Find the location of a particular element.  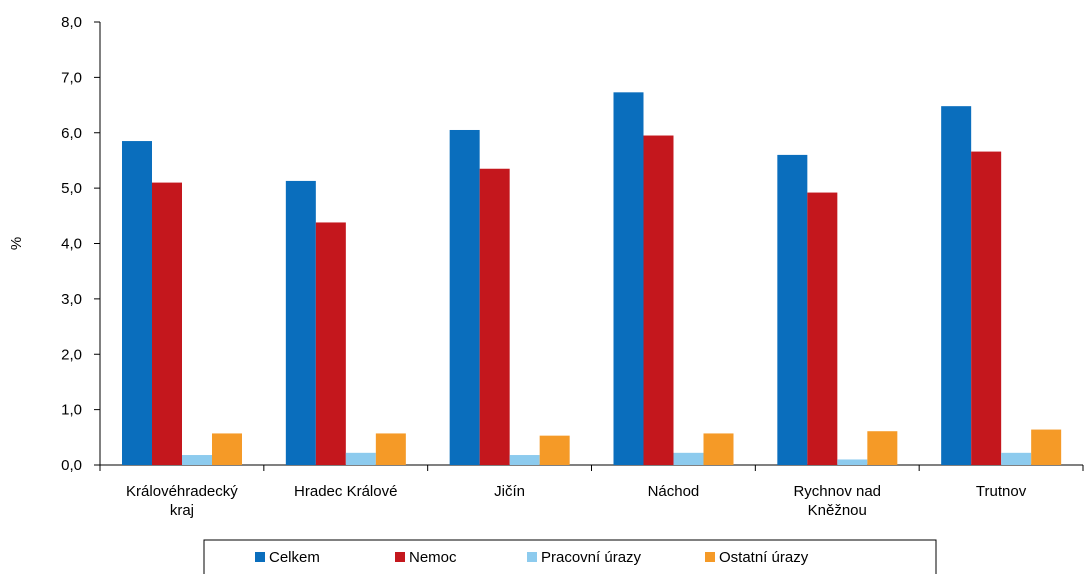

legend-box is located at coordinates (570, 556).